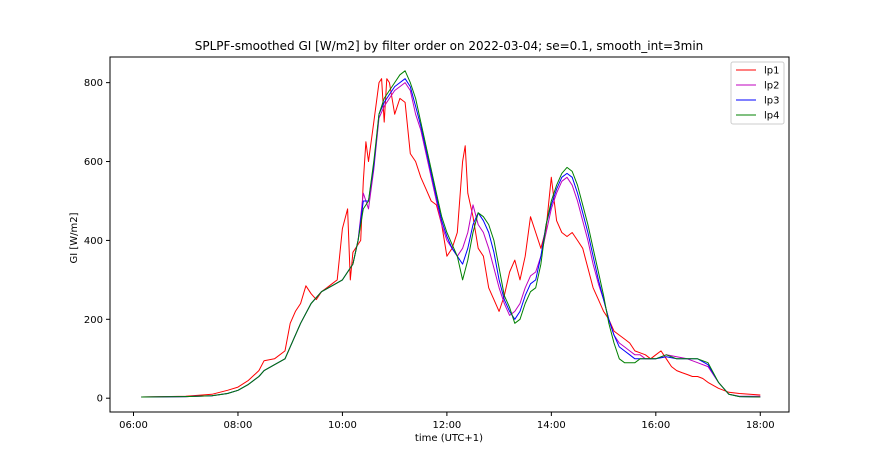  I want to click on y-tick-label: 400, so click(93, 241).